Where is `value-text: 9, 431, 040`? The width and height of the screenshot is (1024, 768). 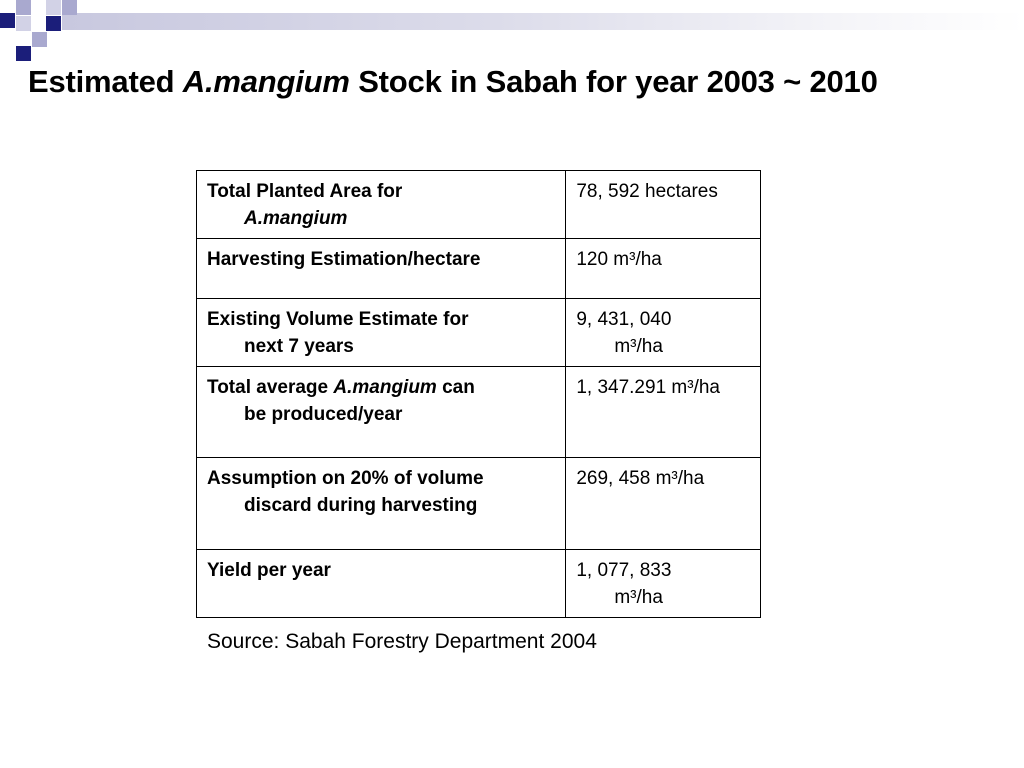 value-text: 9, 431, 040 is located at coordinates (624, 319).